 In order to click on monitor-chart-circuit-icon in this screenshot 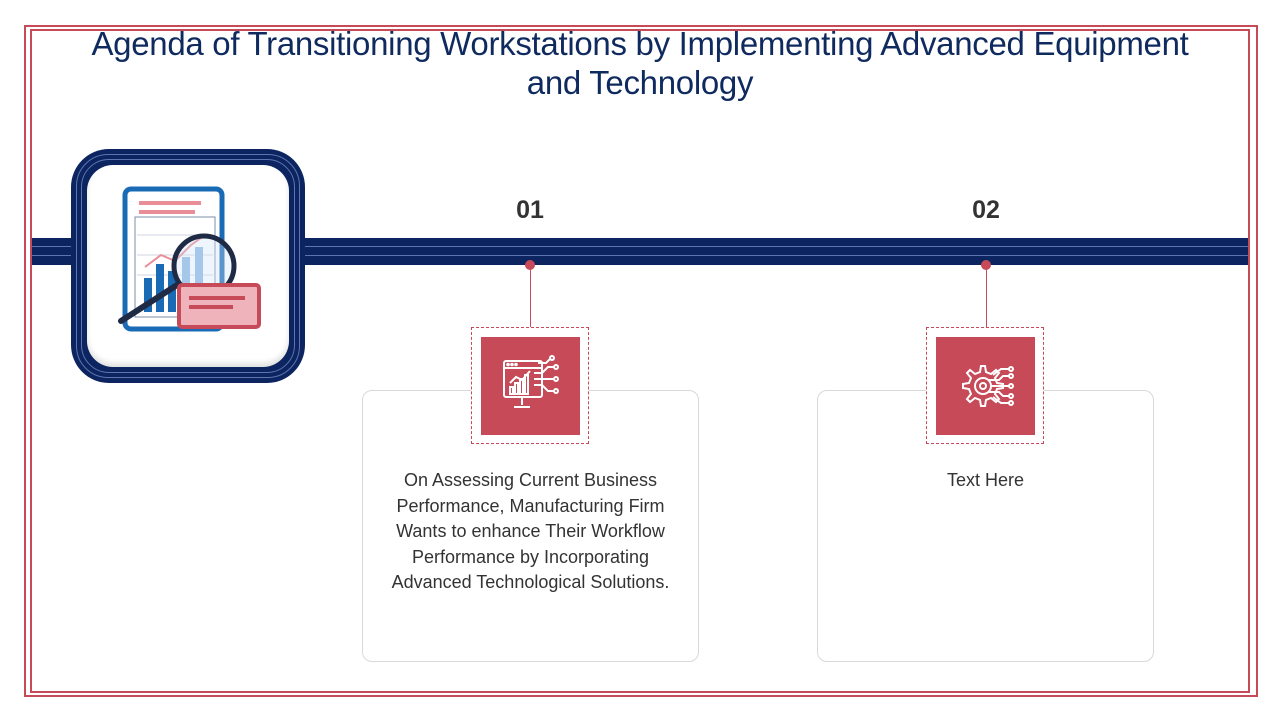, I will do `click(530, 381)`.